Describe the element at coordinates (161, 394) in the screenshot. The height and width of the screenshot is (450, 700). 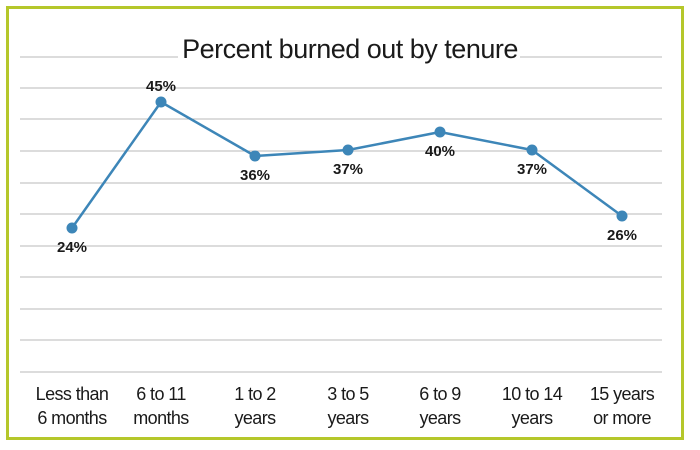
I see `x-tick-line: 6 to 11` at that location.